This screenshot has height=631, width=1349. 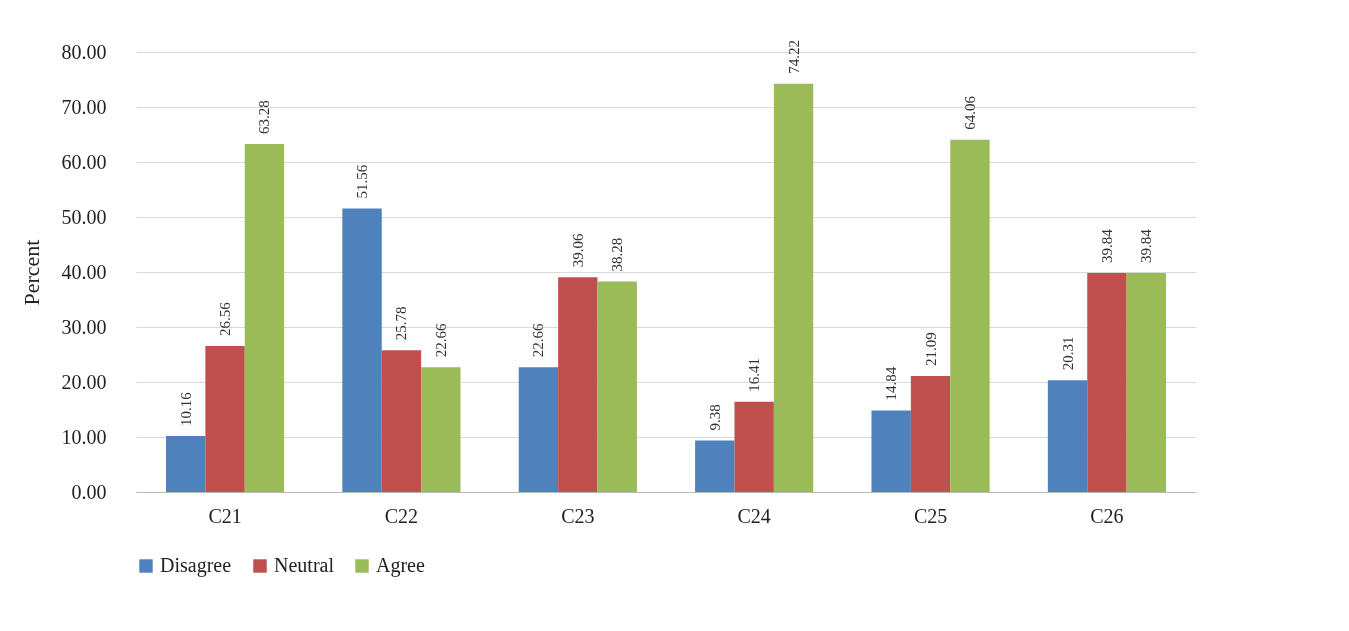 What do you see at coordinates (401, 323) in the screenshot?
I see `data-label: 25.78` at bounding box center [401, 323].